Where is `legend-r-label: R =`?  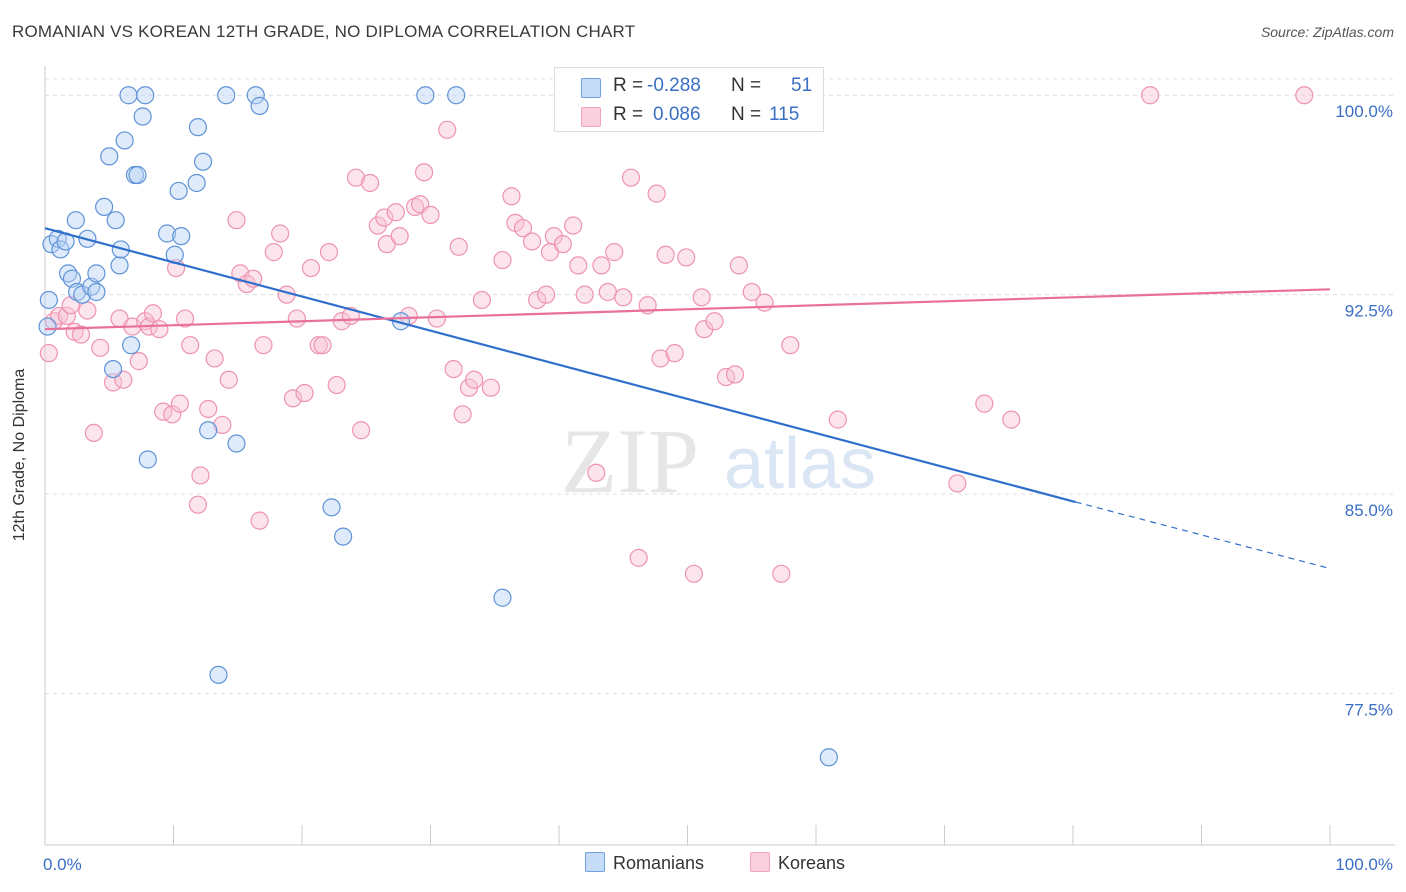
legend-r-label: R = is located at coordinates (628, 114).